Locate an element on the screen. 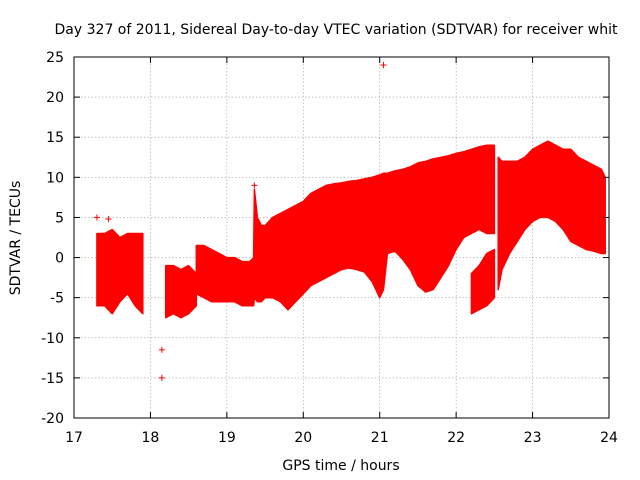 This screenshot has height=480, width=640. x-axis-label: GPS time / hours is located at coordinates (340, 466).